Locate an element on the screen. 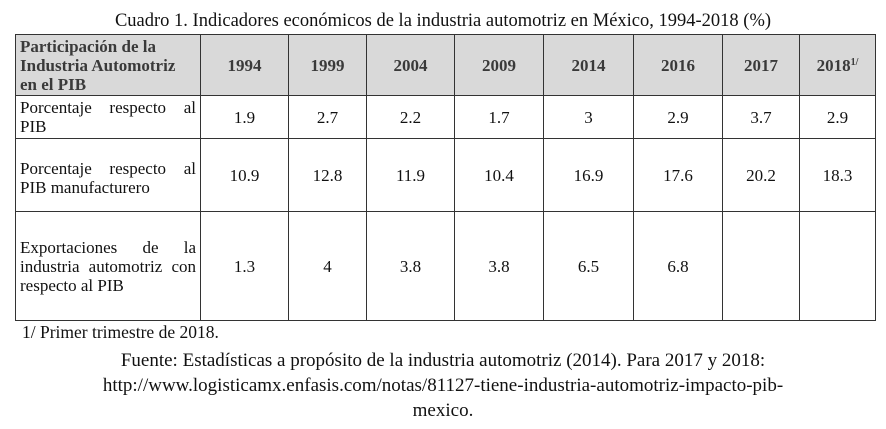  year-header: 2014 is located at coordinates (588, 65).